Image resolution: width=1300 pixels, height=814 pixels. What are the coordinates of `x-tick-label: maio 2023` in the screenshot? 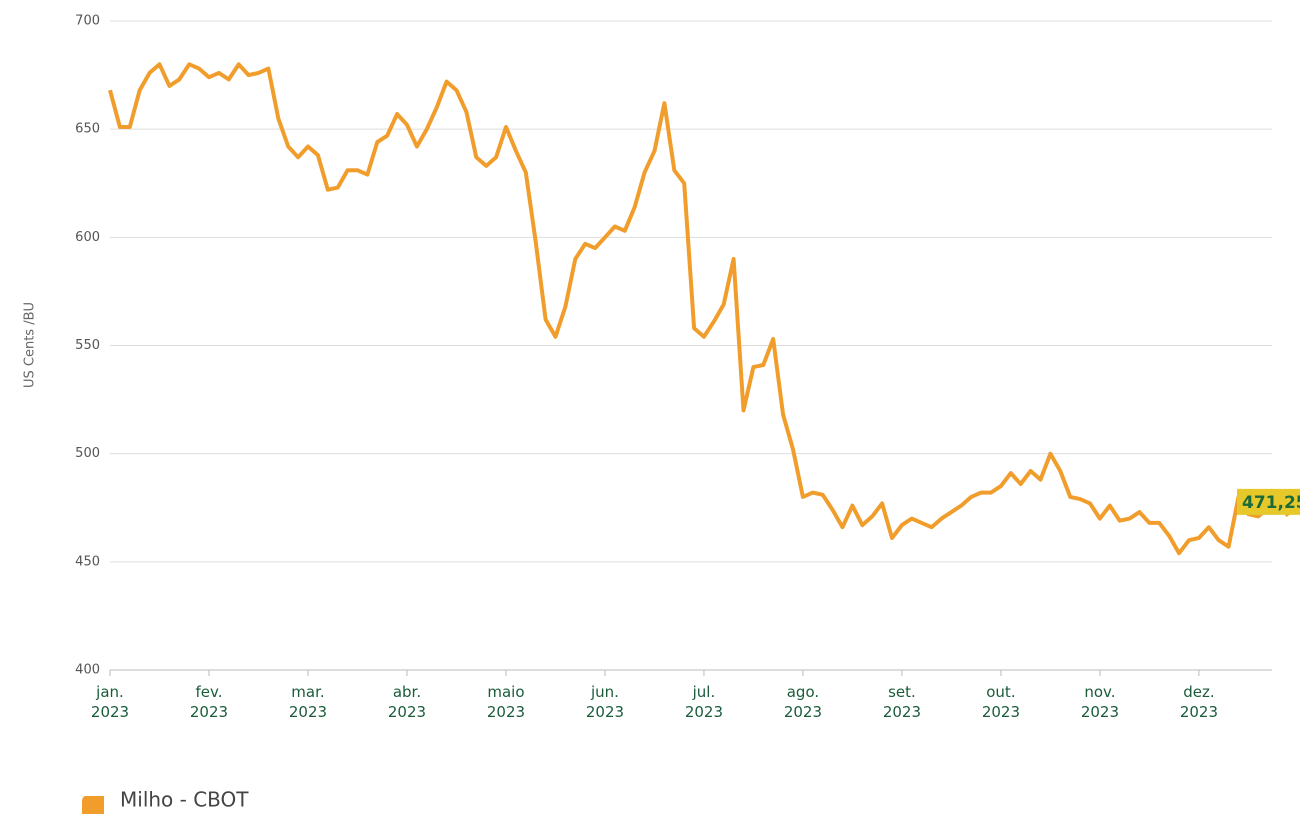 It's located at (506, 702).